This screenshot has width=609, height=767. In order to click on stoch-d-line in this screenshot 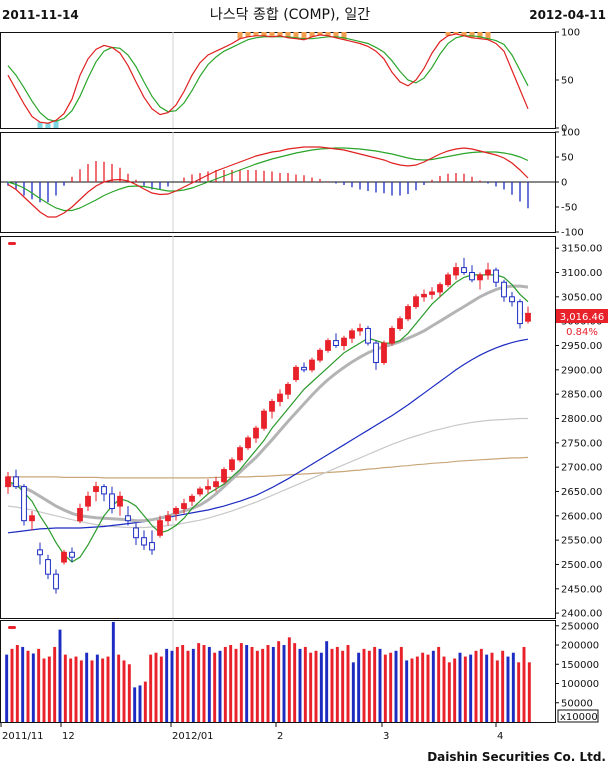, I will do `click(268, 78)`.